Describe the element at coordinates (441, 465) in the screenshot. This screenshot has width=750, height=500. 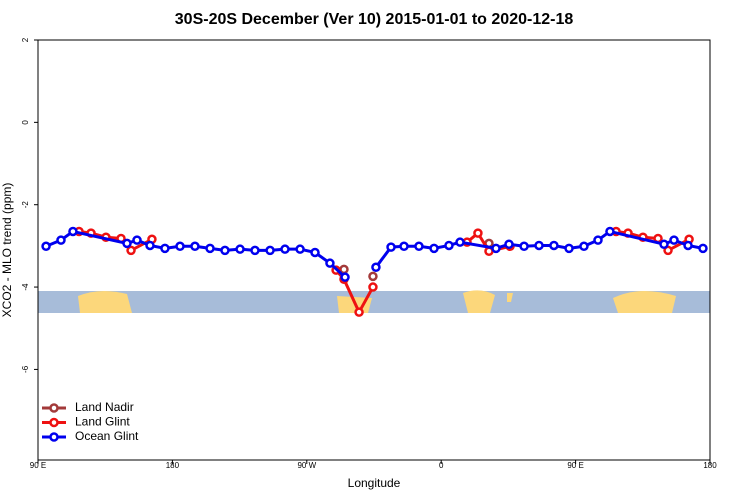
I see `x-tick-label: 0` at that location.